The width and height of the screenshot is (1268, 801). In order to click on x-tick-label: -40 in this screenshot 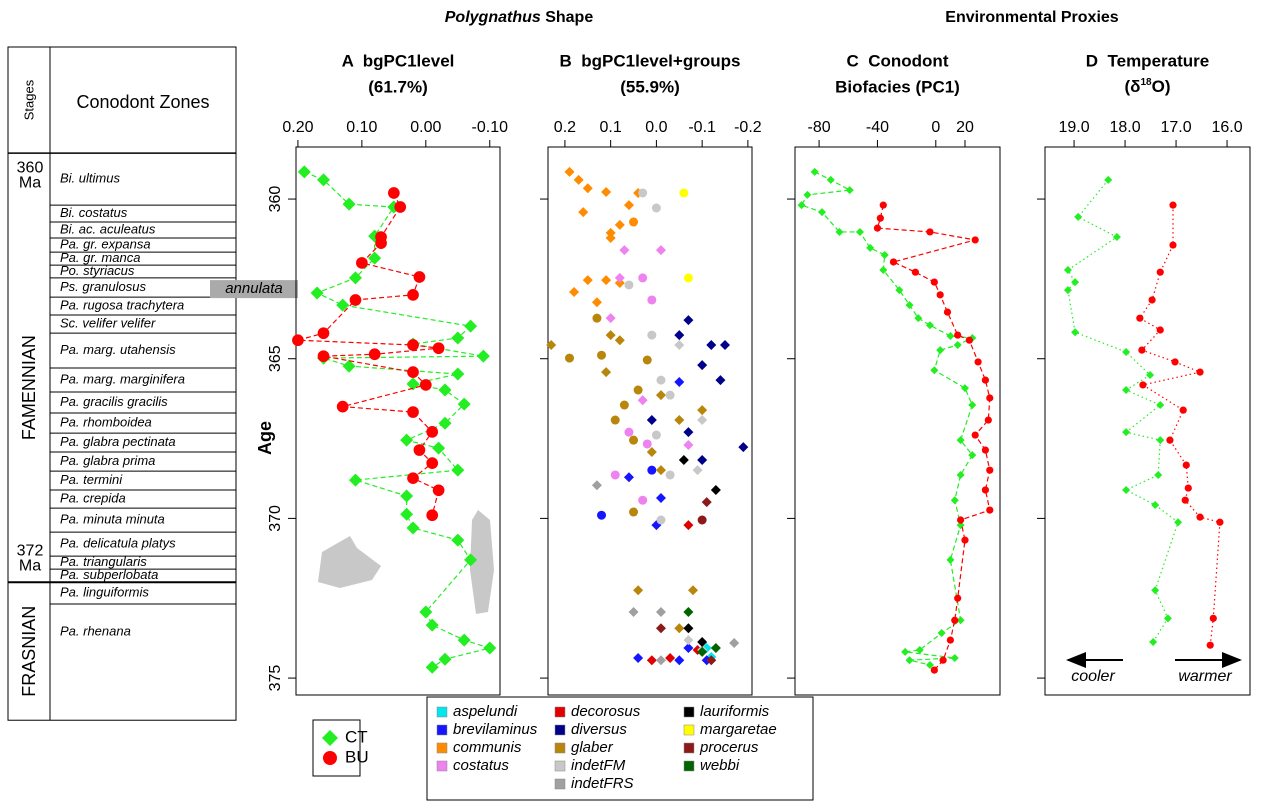, I will do `click(877, 127)`.